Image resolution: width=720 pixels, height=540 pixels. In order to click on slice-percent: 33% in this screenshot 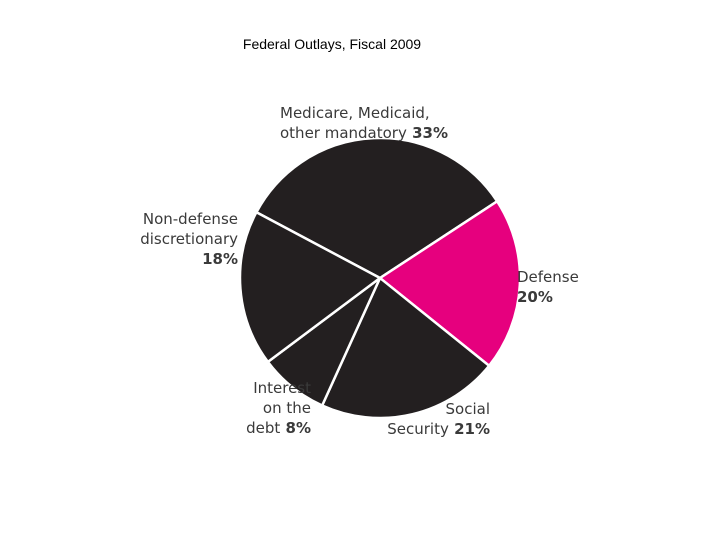, I will do `click(427, 133)`.